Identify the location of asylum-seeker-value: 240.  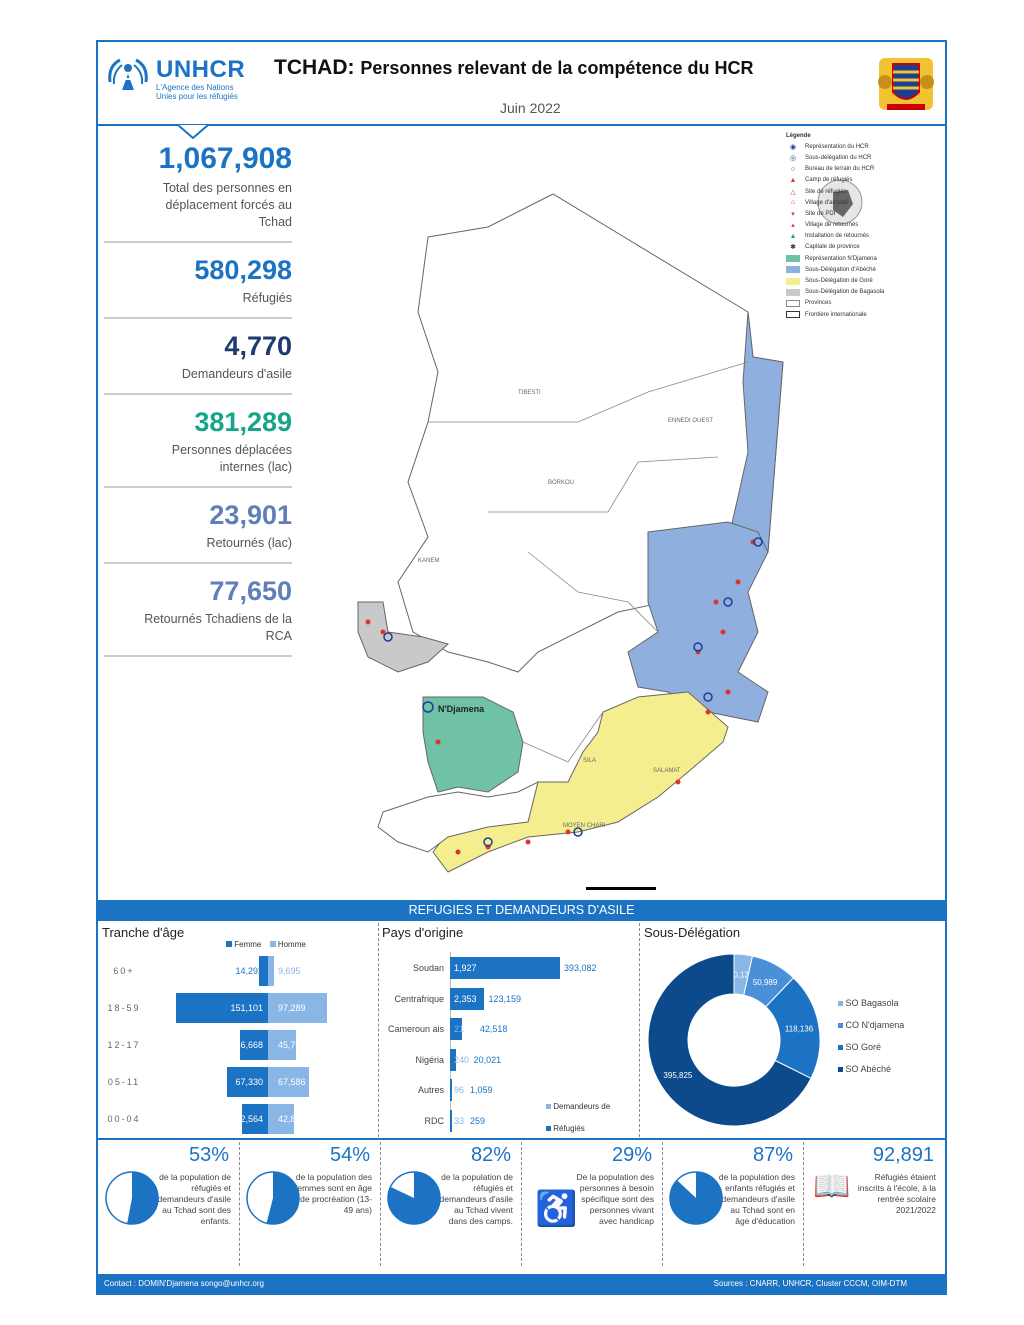
(462, 1059).